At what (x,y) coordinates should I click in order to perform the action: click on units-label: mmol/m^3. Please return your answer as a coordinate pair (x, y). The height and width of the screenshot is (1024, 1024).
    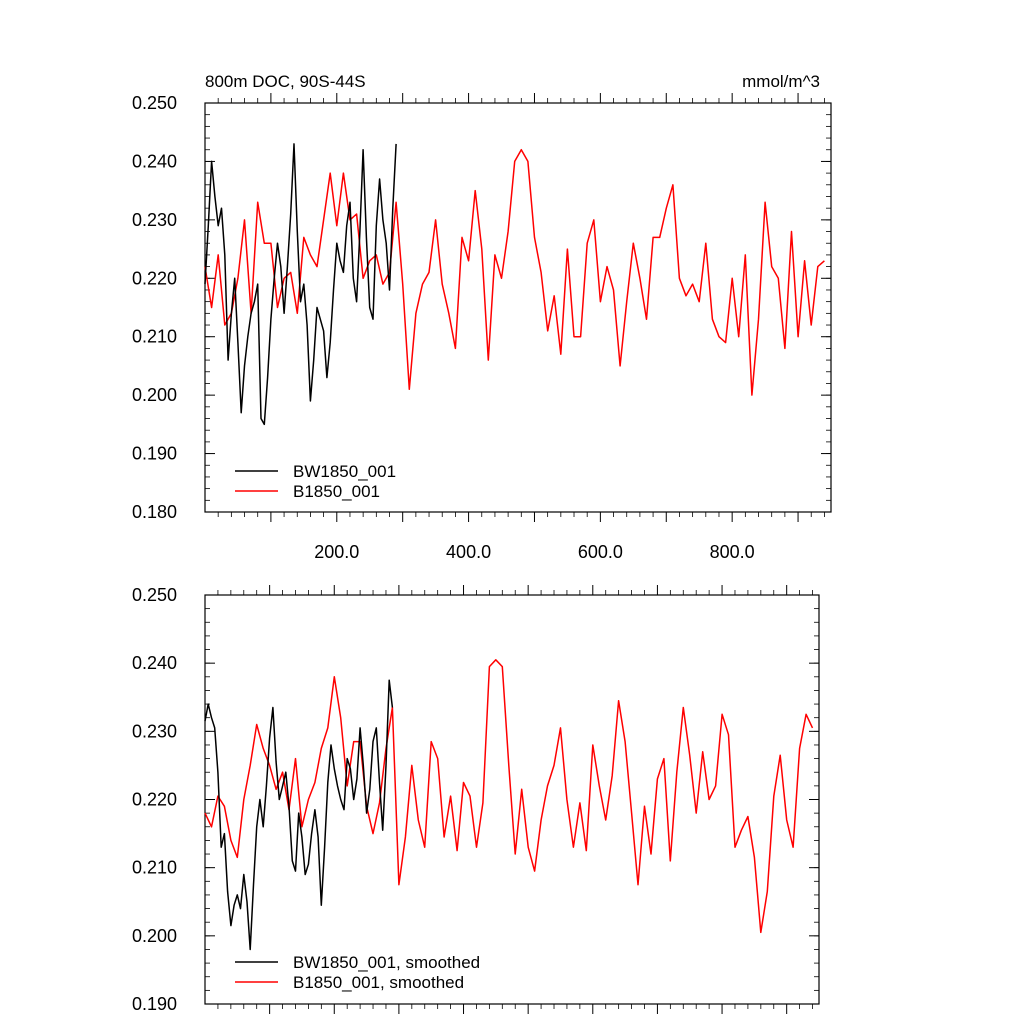
    Looking at the image, I should click on (781, 81).